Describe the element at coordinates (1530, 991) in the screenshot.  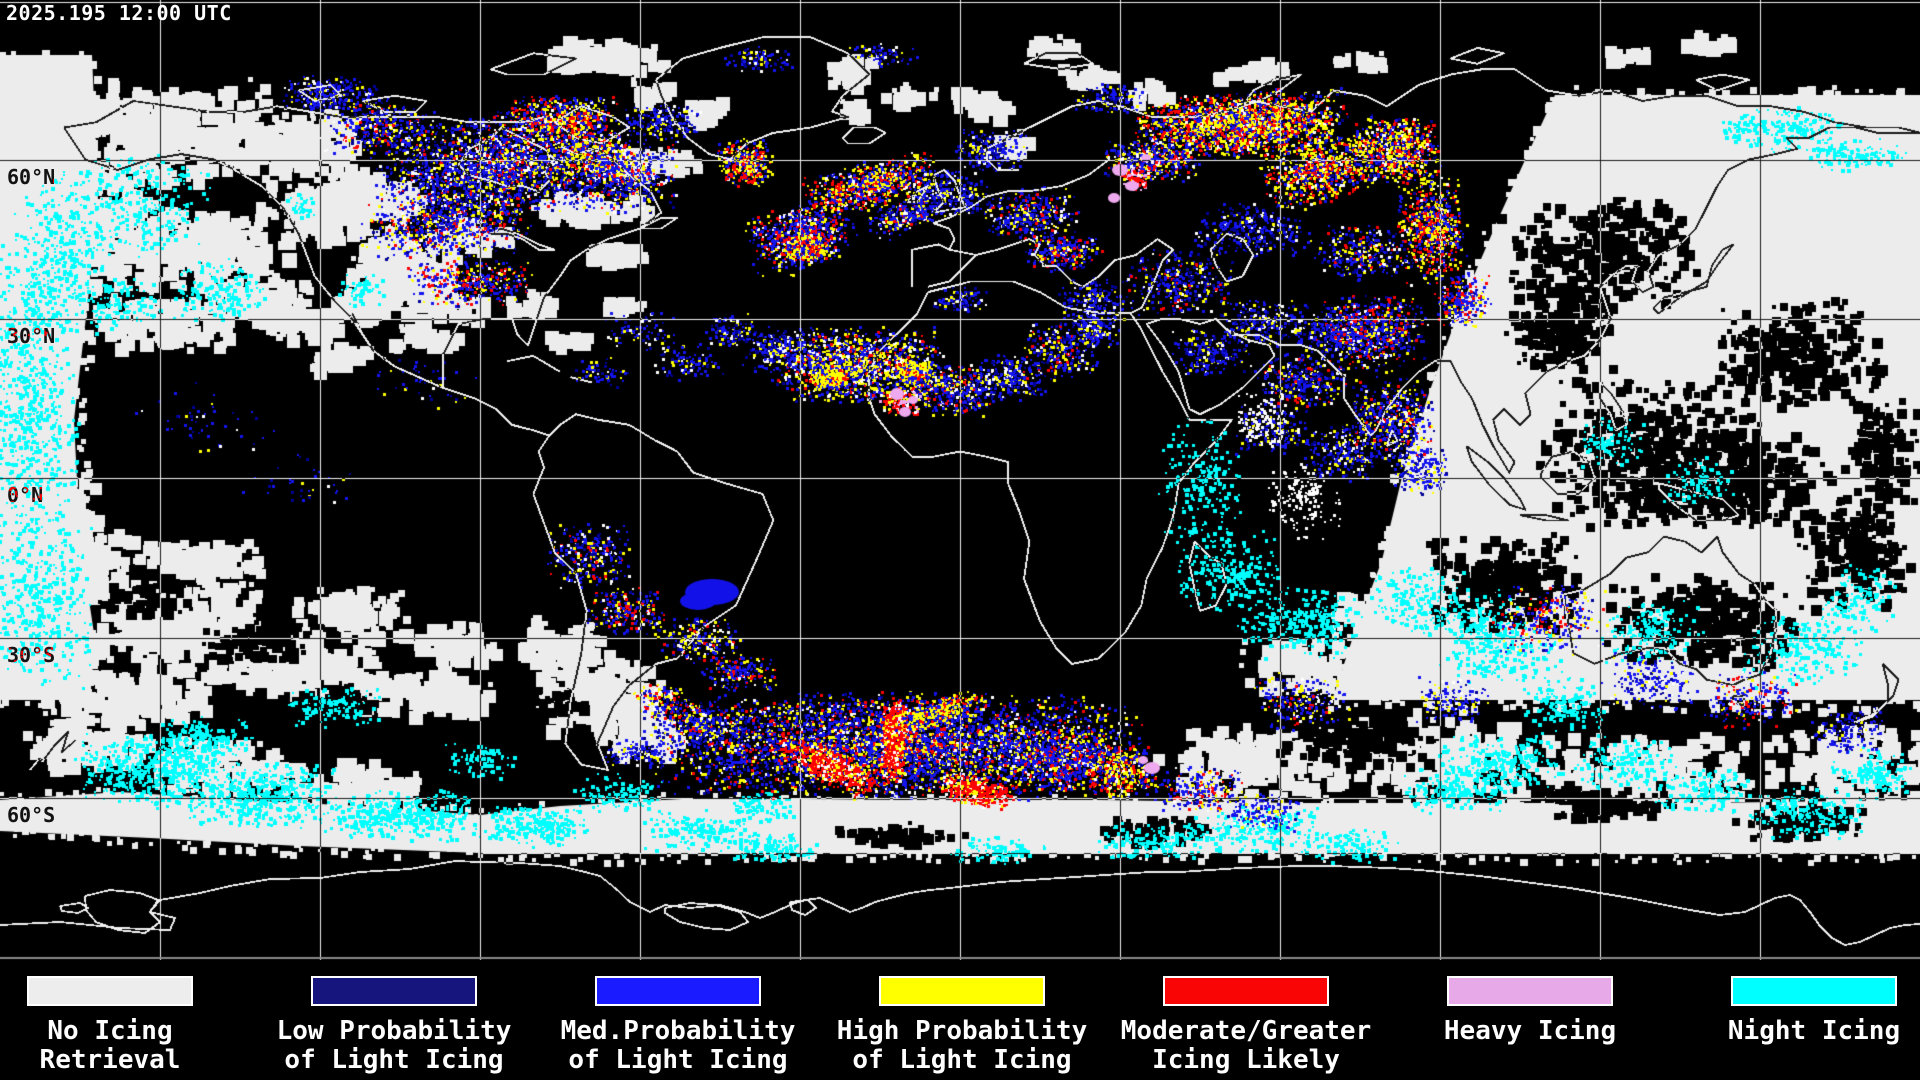
I see `legend-swatch-heavy-icing` at that location.